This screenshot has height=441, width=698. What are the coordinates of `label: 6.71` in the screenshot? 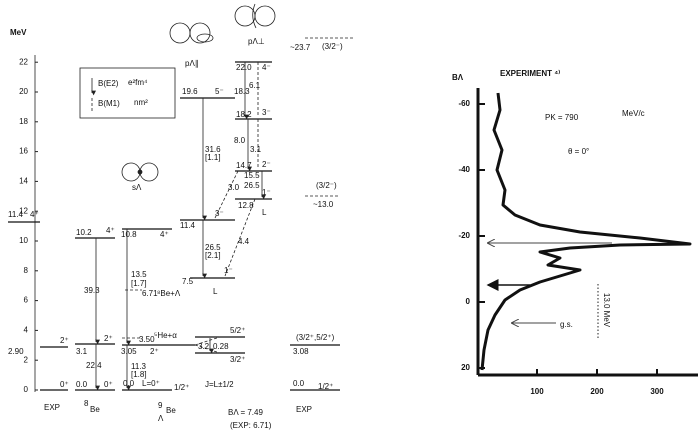 It's located at (150, 293).